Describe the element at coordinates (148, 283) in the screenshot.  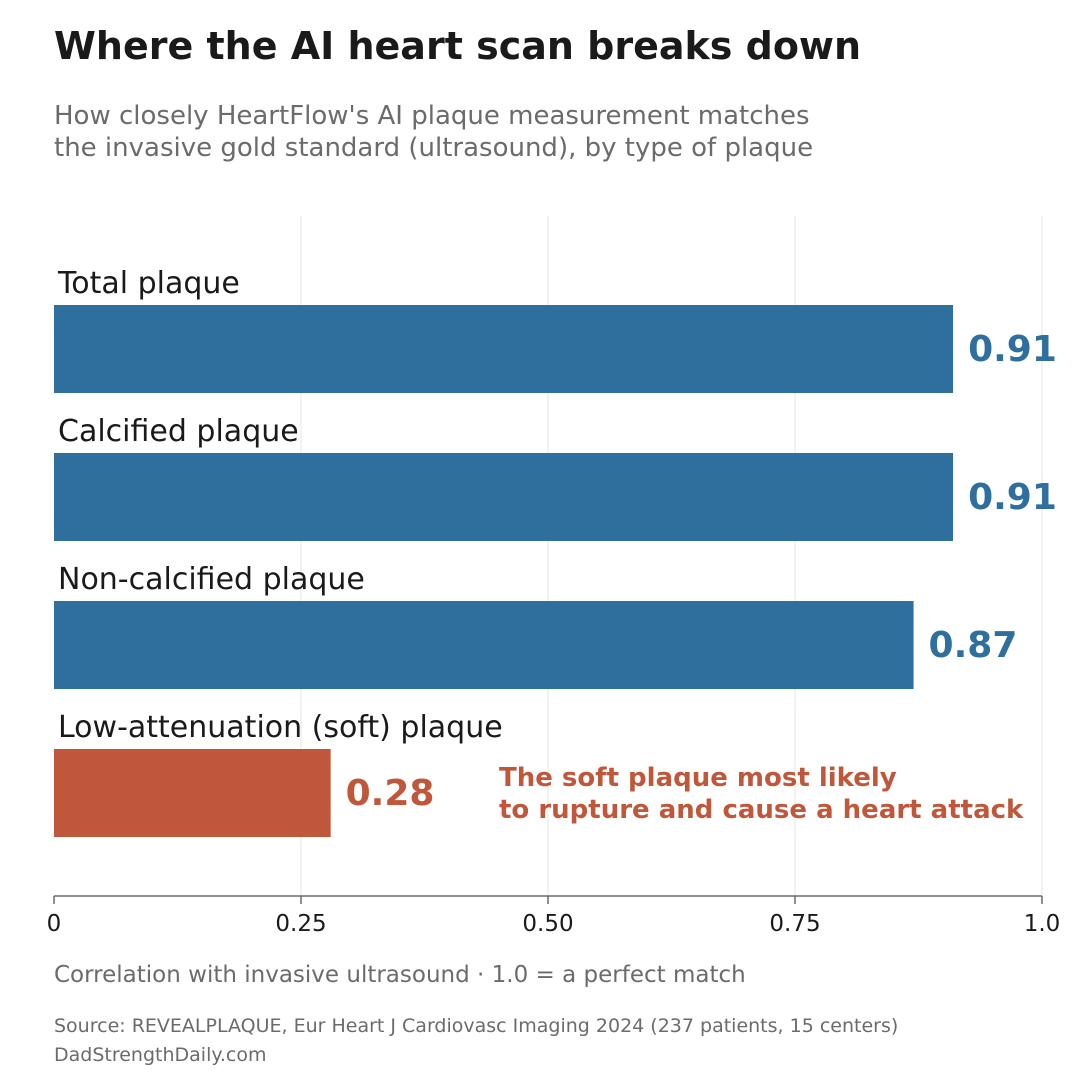
I see `category-label: Total plaque` at that location.